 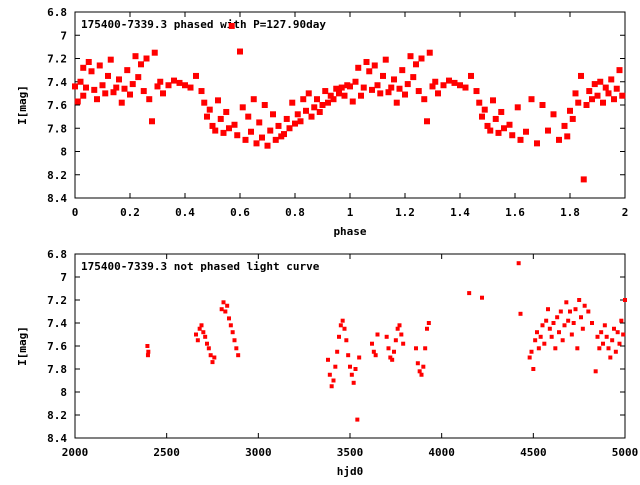 What do you see at coordinates (460, 212) in the screenshot?
I see `x-tick-label: 1.4` at bounding box center [460, 212].